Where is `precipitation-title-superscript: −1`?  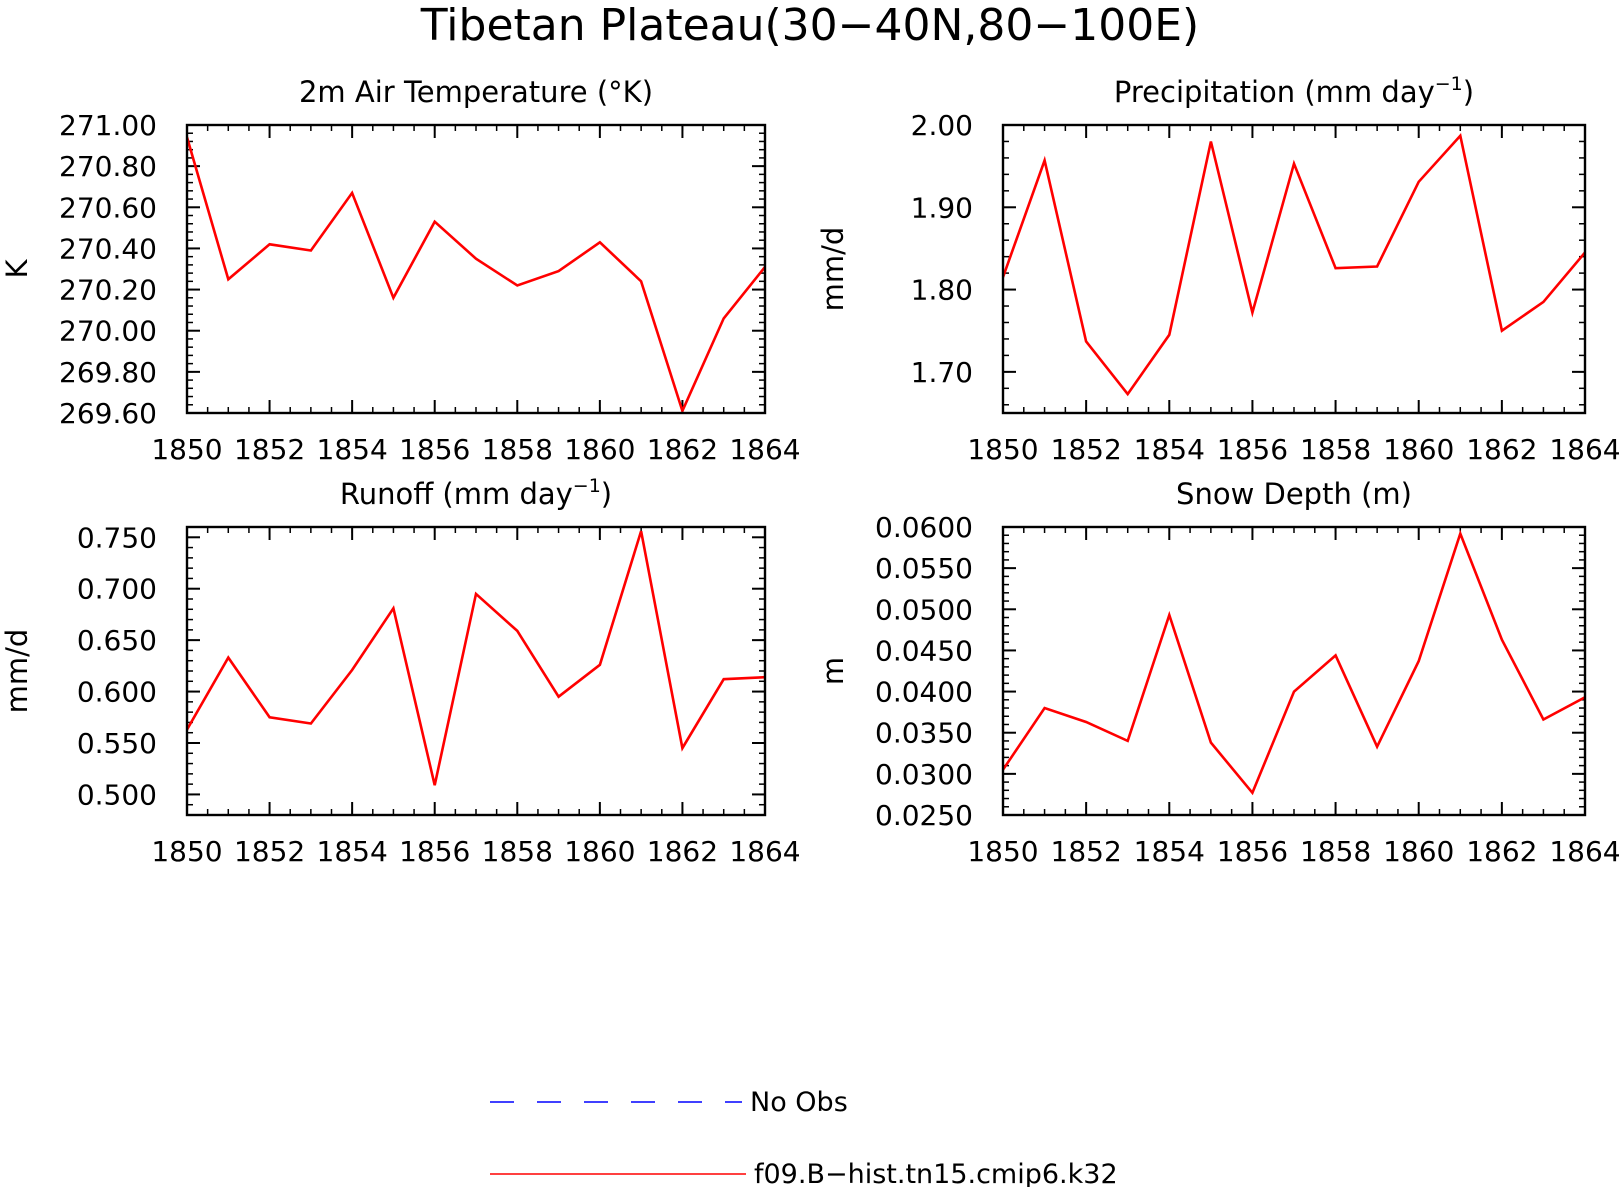 precipitation-title-superscript: −1 is located at coordinates (1449, 84).